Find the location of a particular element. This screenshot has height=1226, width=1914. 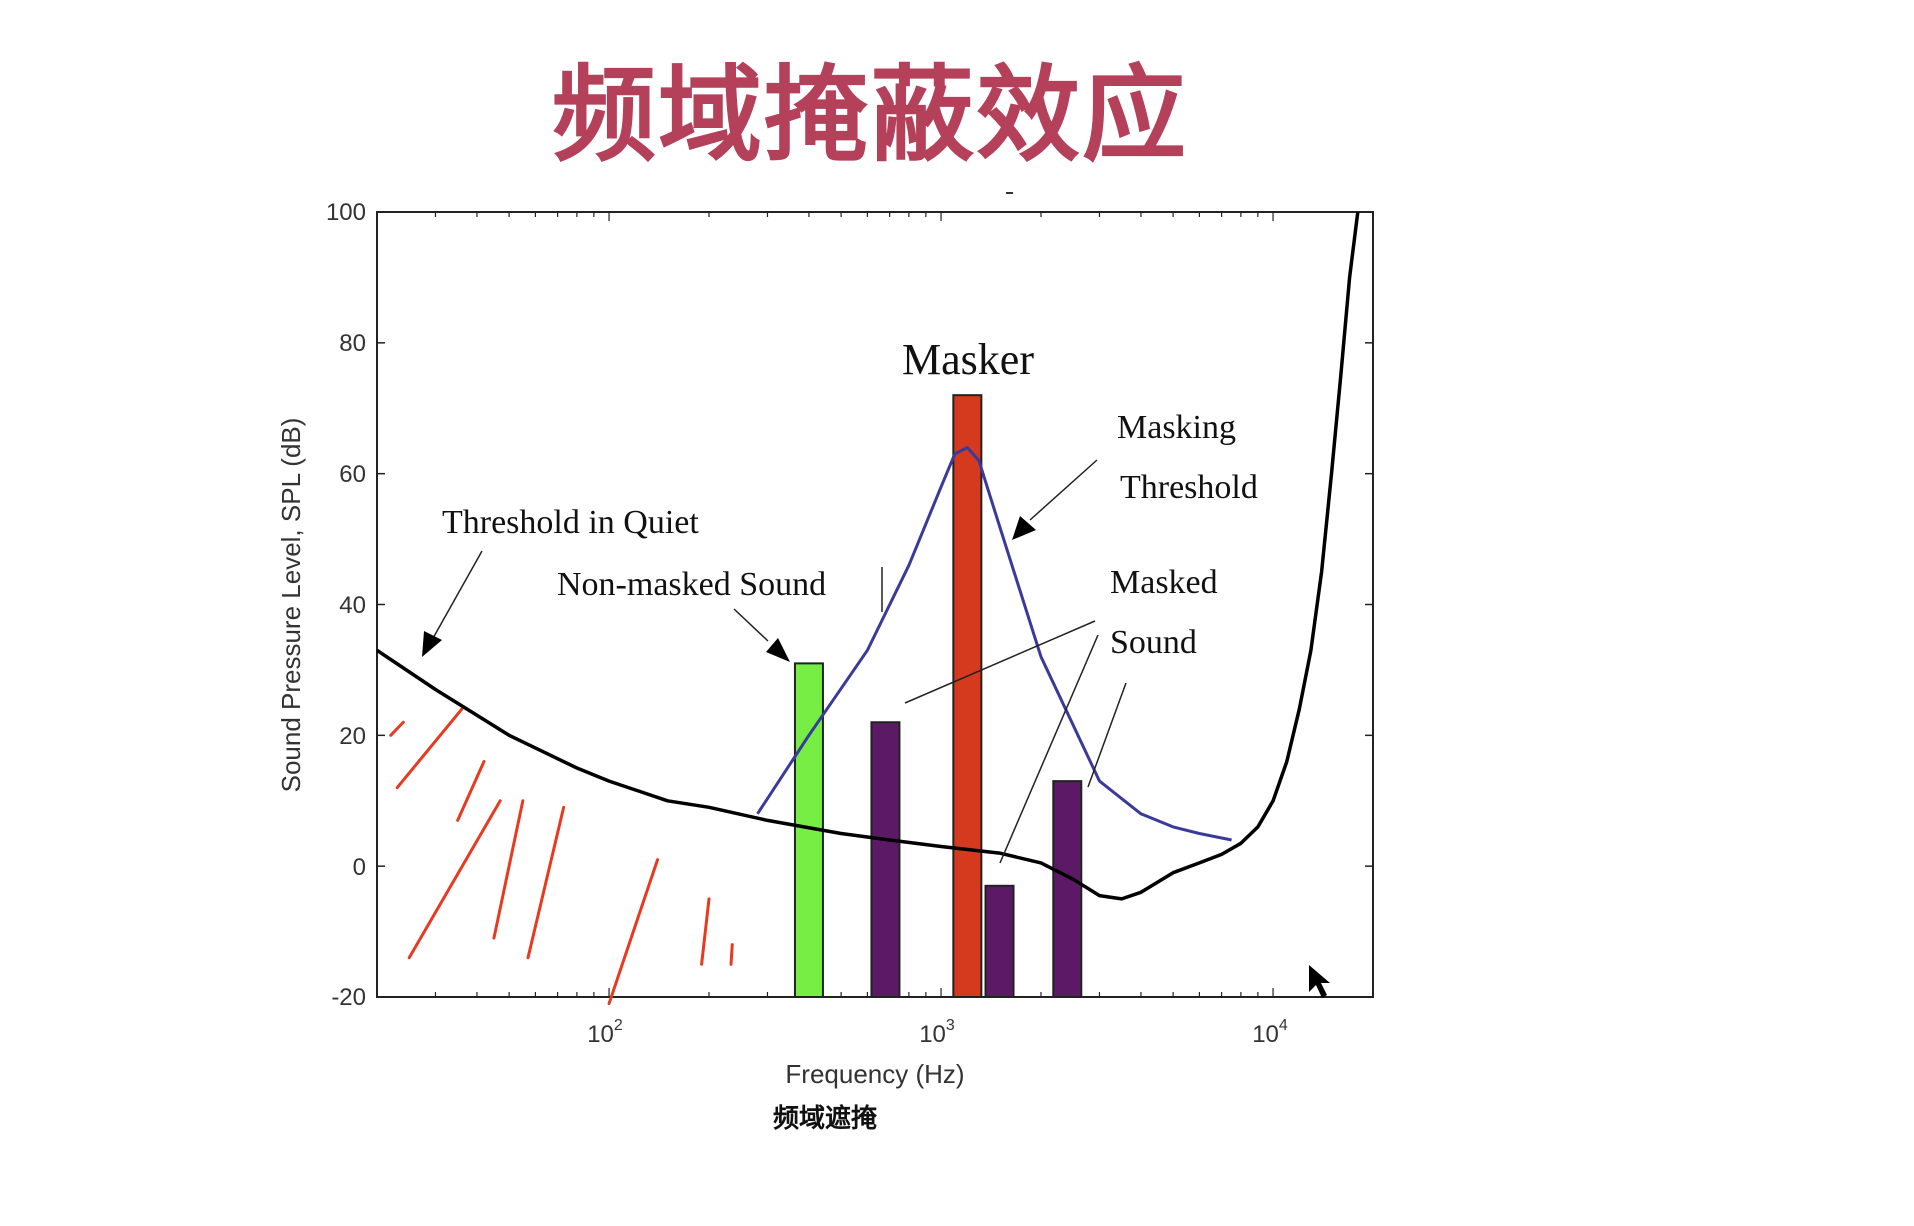

x-axis-label: Frequency (Hz) is located at coordinates (874, 1074).